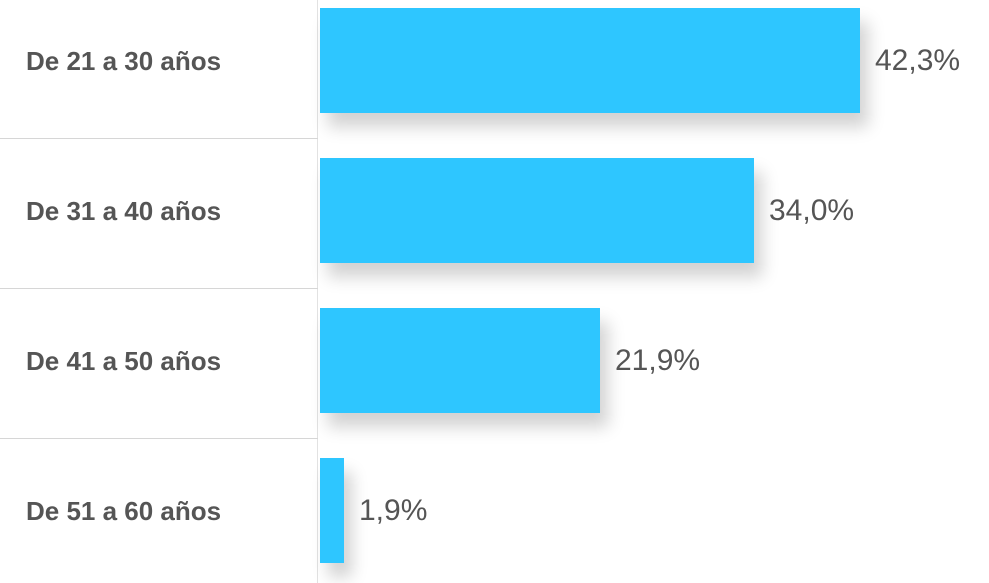 The height and width of the screenshot is (583, 989). What do you see at coordinates (124, 360) in the screenshot?
I see `category-label: De 41 a 50 años` at bounding box center [124, 360].